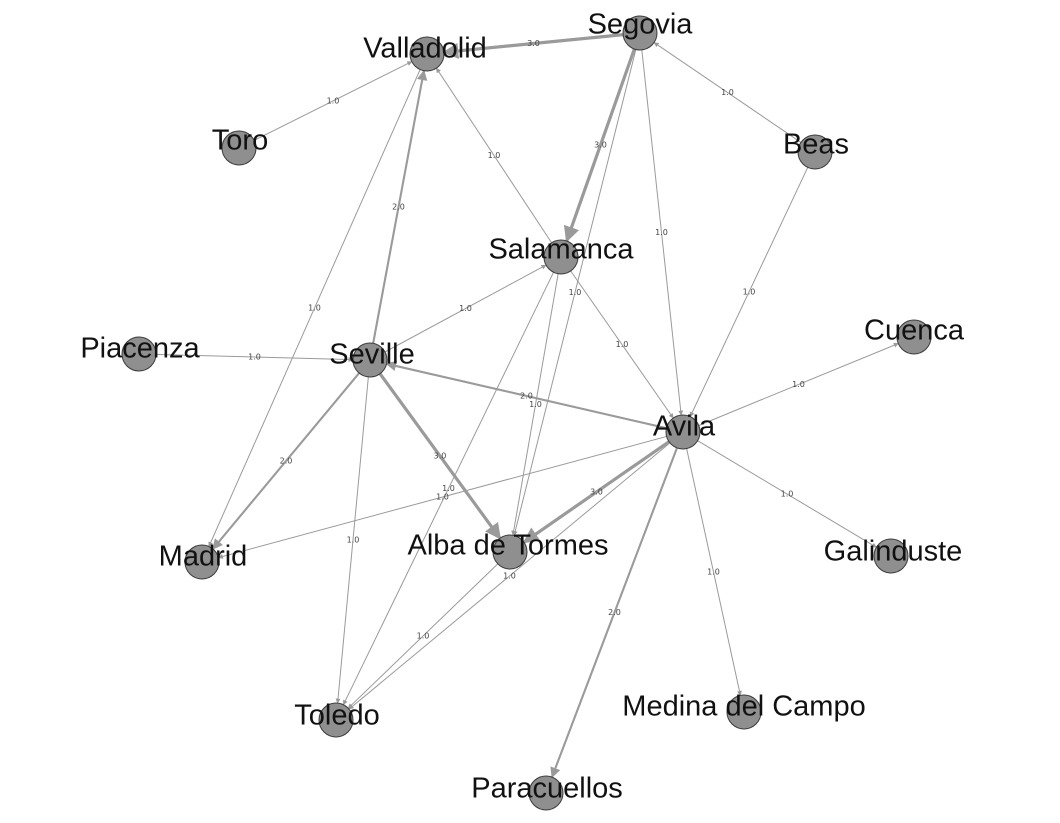  Describe the element at coordinates (510, 552) in the screenshot. I see `node-alba` at that location.